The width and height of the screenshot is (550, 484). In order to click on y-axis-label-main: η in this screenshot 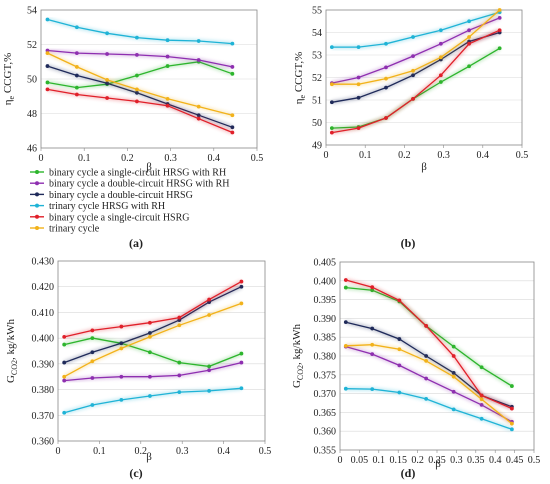, I will do `click(299, 101)`.